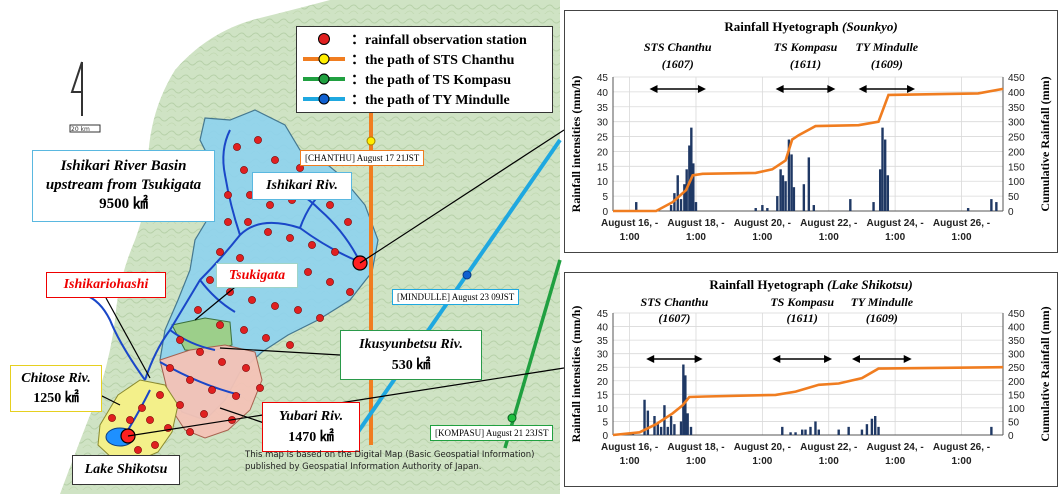  I want to click on sounkyo-event-name: STS Chanthu, so click(678, 47).